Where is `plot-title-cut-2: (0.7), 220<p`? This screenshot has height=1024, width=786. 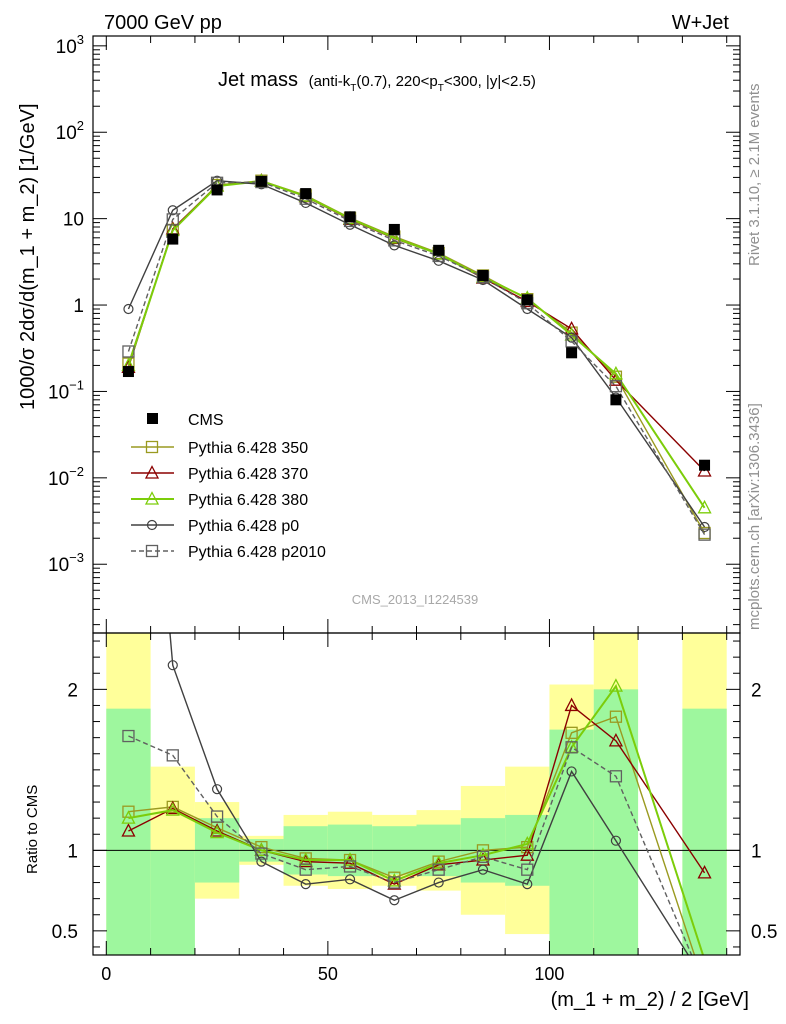 plot-title-cut-2: (0.7), 220<p is located at coordinates (396, 81).